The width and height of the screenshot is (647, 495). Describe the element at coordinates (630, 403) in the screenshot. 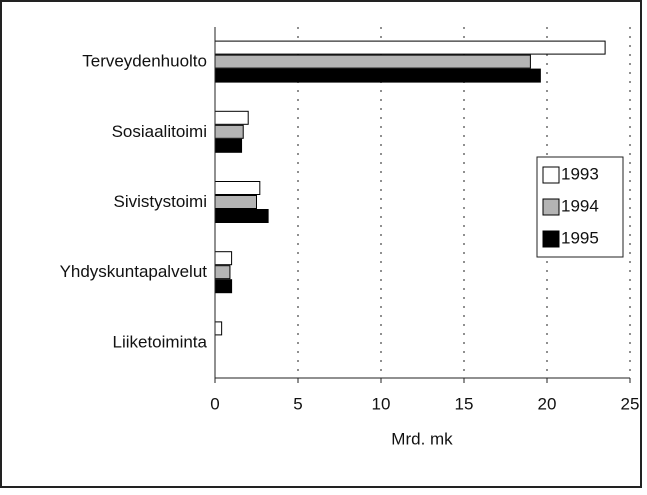

I see `x-tick-label: 25` at that location.